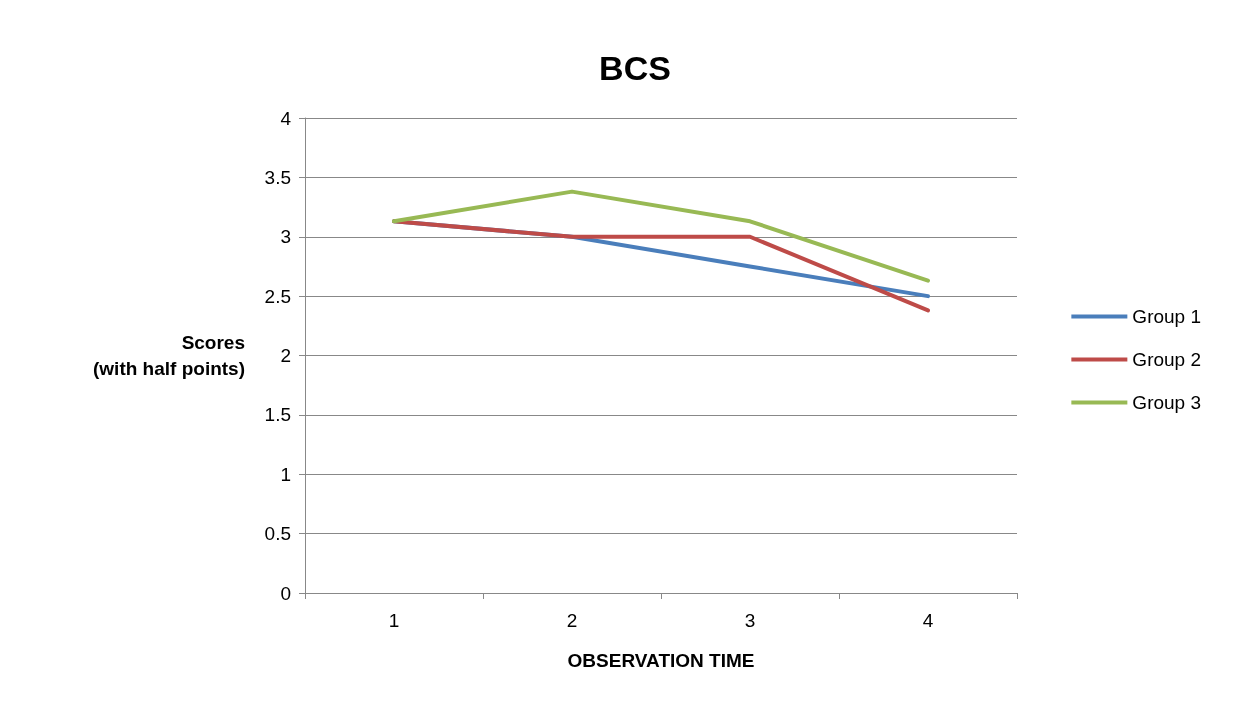 The image size is (1234, 719). I want to click on y-tick-label: 3.5, so click(277, 177).